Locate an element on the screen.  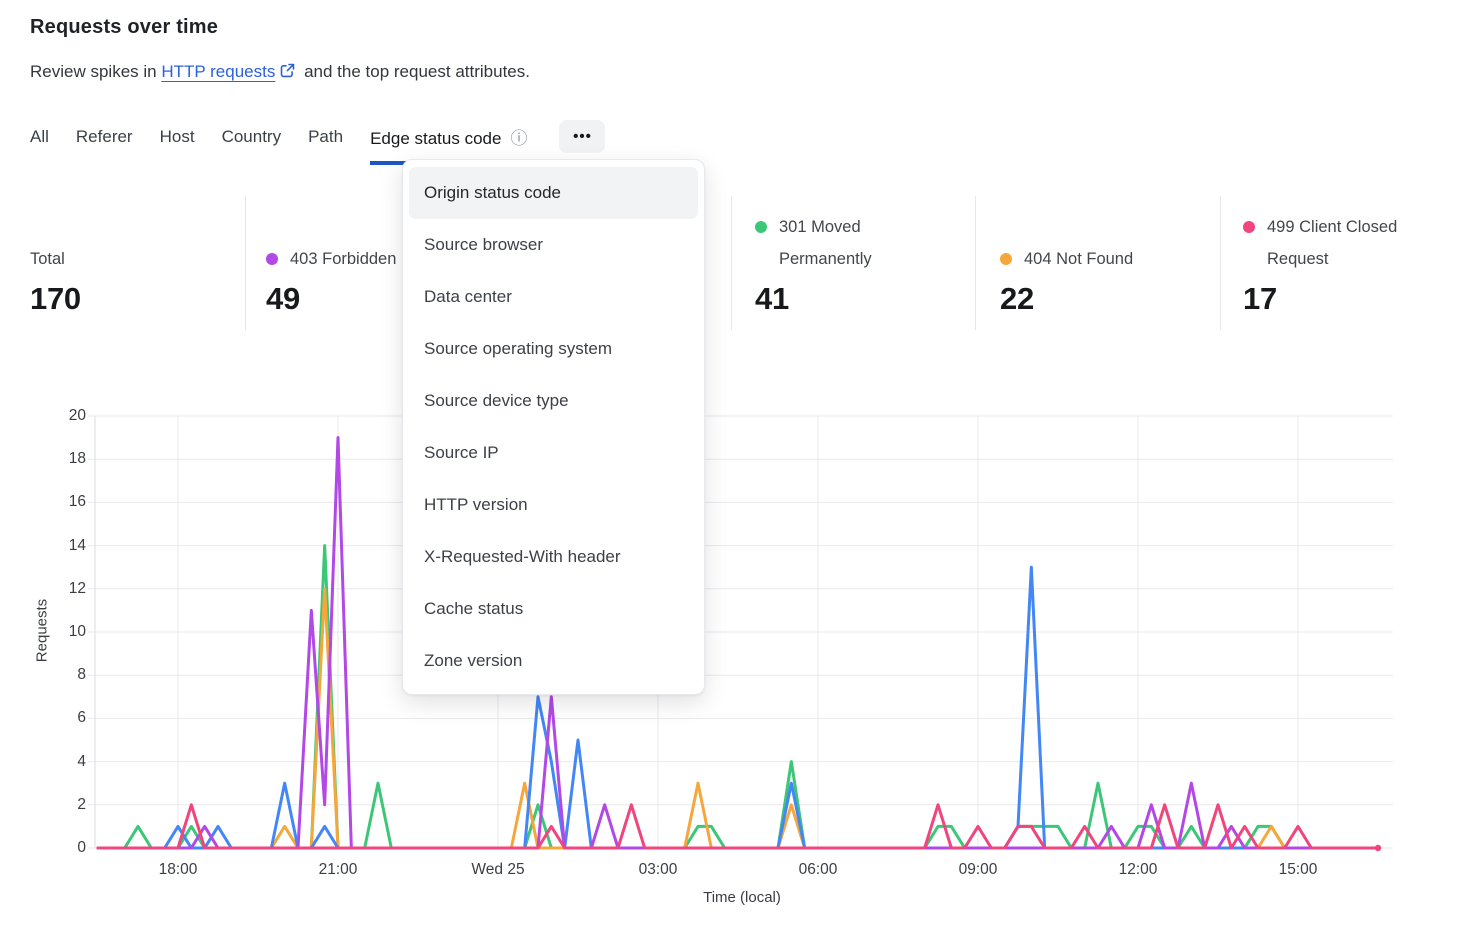
stat-label: 301 Moved Permanently is located at coordinates (825, 243).